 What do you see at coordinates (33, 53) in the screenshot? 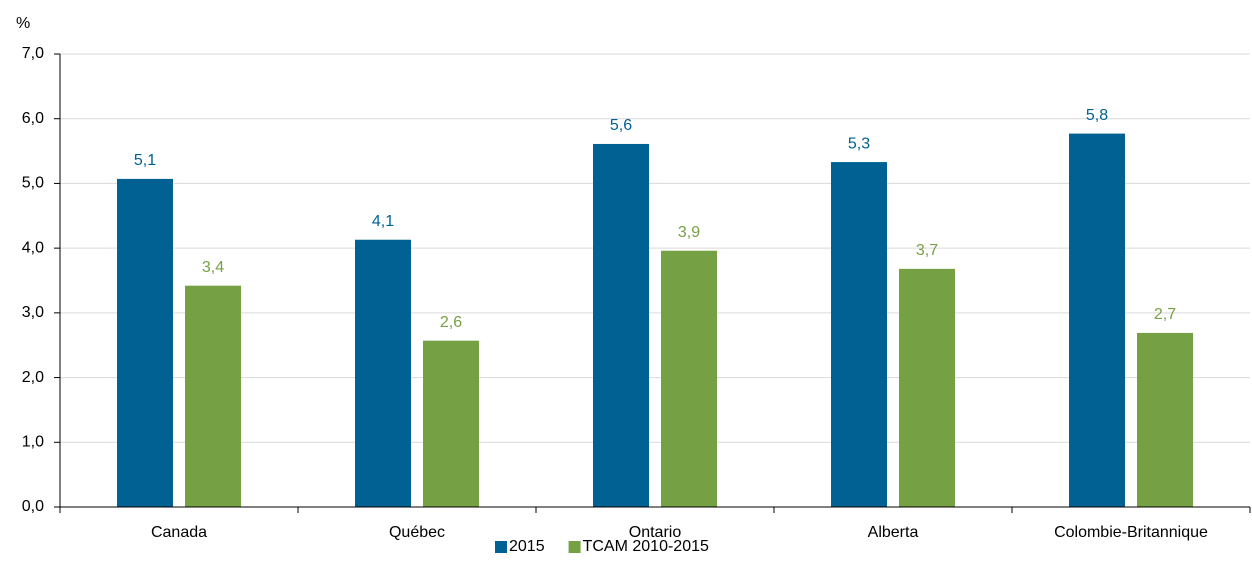
I see `y-tick-label: 7,0` at bounding box center [33, 53].